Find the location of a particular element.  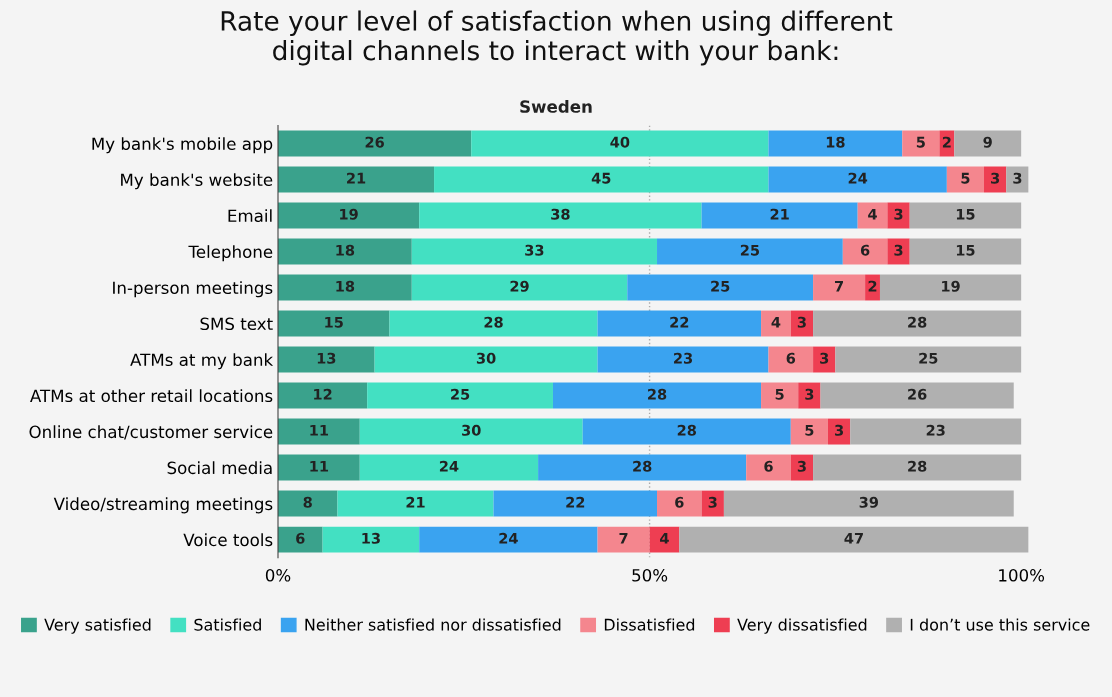

data-label: 18 is located at coordinates (345, 286).